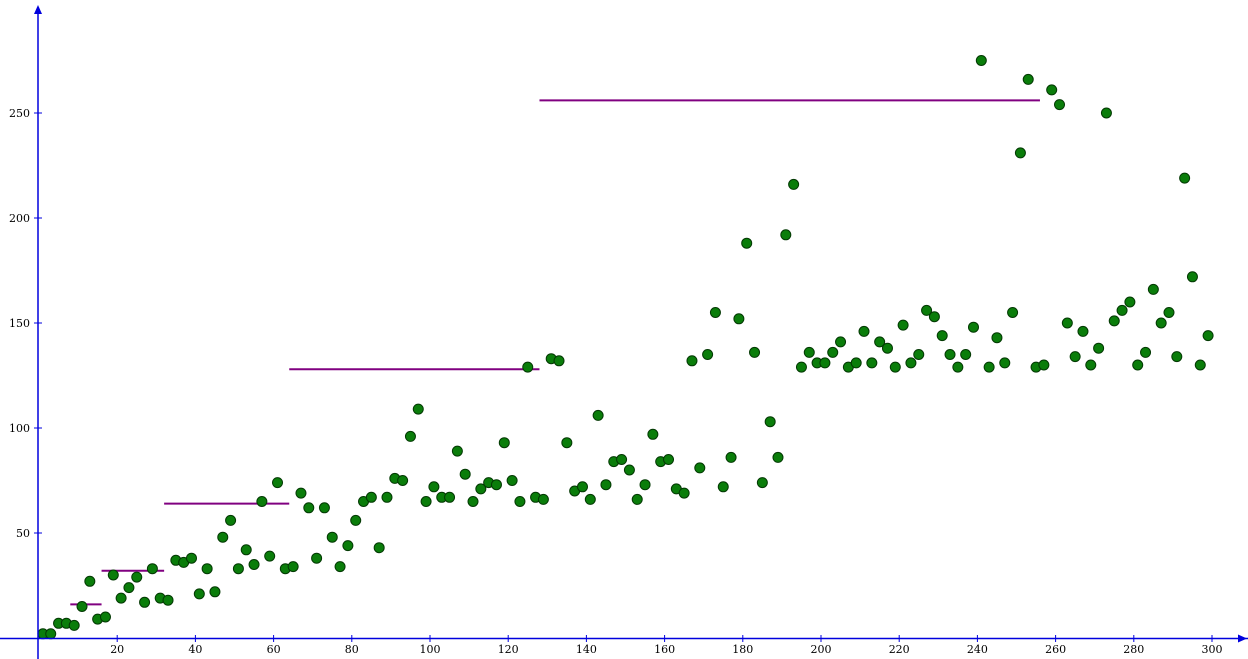 The width and height of the screenshot is (1248, 659). What do you see at coordinates (352, 649) in the screenshot?
I see `x-tick-label: 80` at bounding box center [352, 649].